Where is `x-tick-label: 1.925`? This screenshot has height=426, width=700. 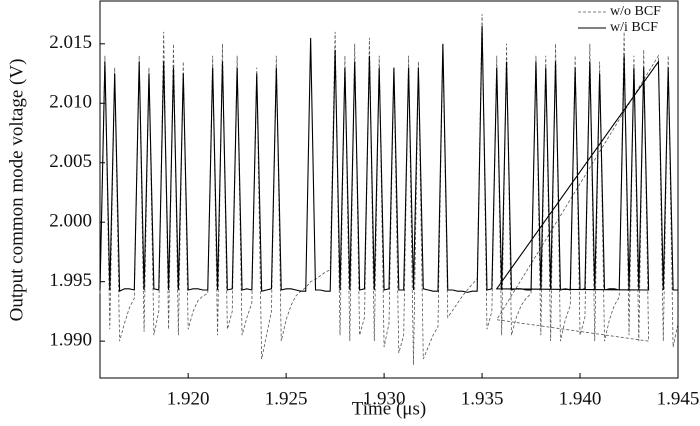
x-tick-label: 1.925 is located at coordinates (286, 398).